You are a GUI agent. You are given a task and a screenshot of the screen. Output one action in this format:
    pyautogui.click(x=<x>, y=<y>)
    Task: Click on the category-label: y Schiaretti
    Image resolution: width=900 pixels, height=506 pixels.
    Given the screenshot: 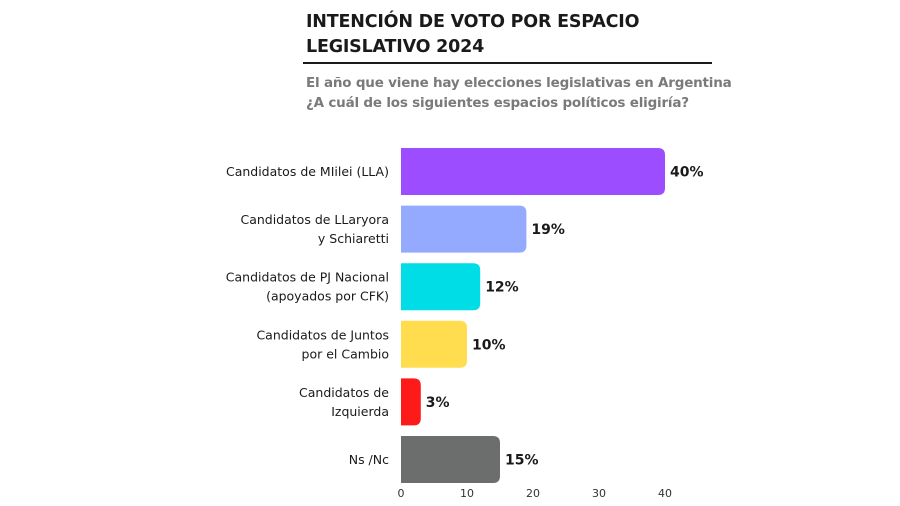 What is the action you would take?
    pyautogui.click(x=353, y=238)
    